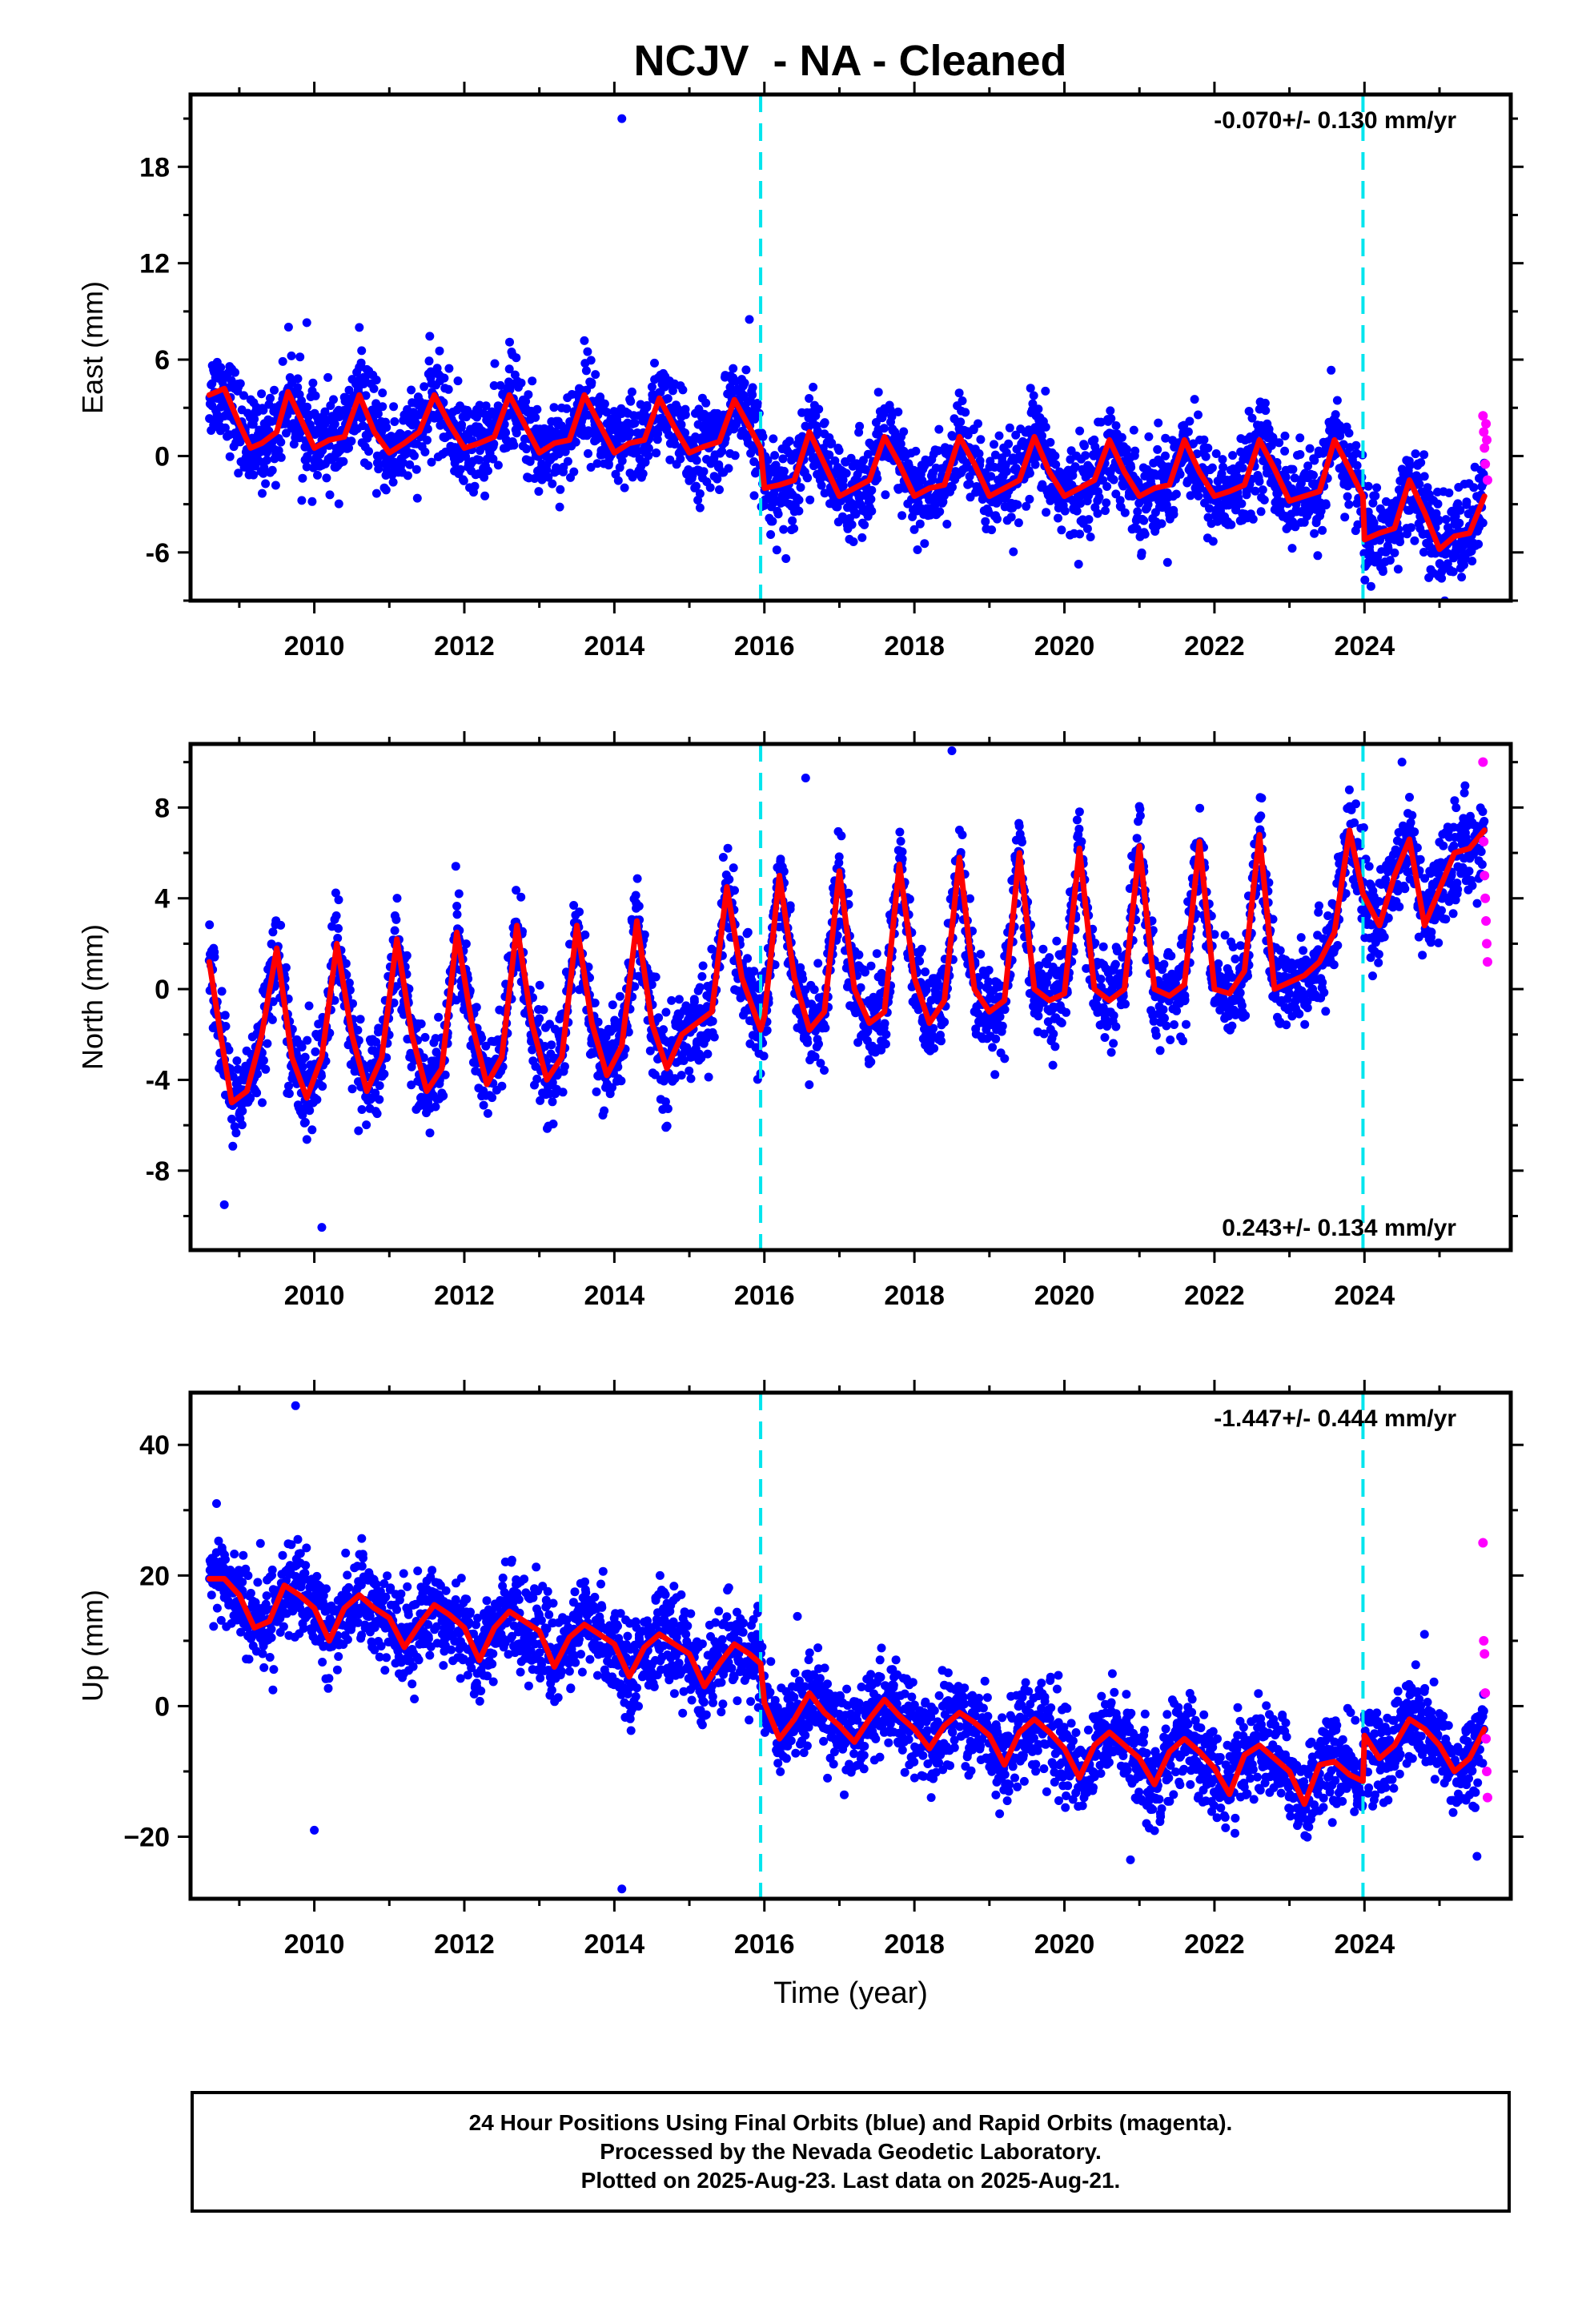  Describe the element at coordinates (1215, 646) in the screenshot. I see `x-tick-label: 2022` at that location.